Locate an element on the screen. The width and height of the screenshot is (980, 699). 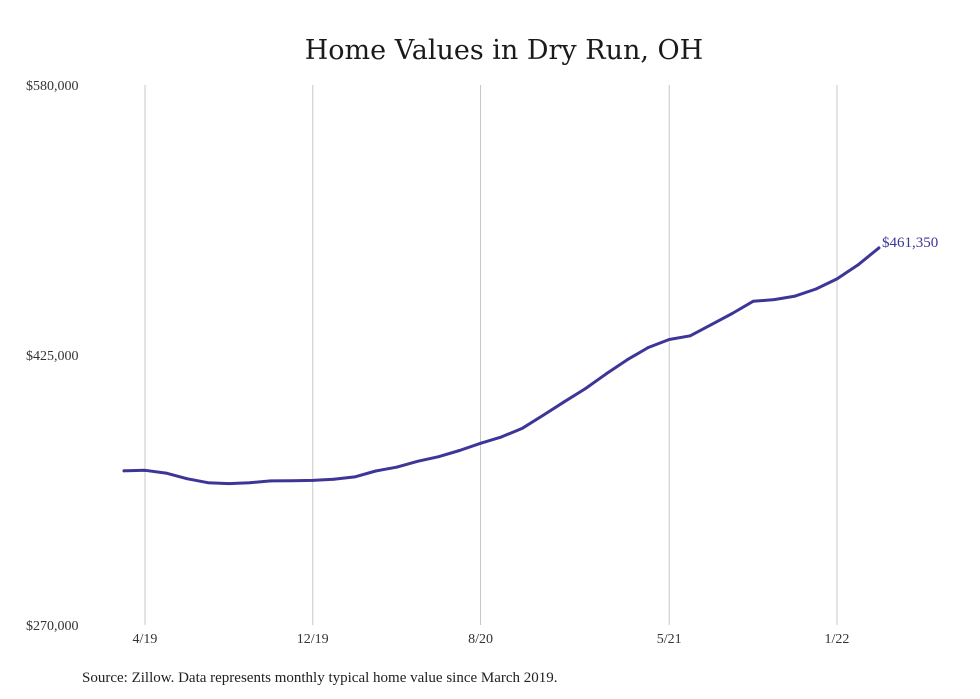
x-tick-label: 5/21 is located at coordinates (669, 639).